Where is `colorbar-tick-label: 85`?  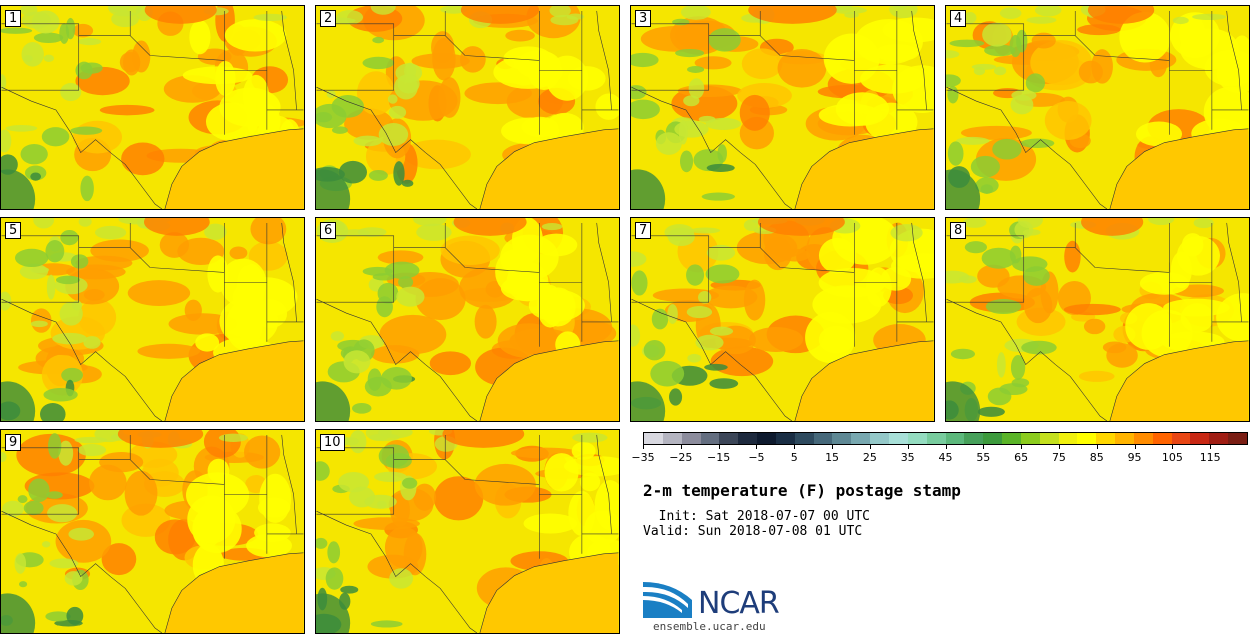
colorbar-tick-label: 85 is located at coordinates (1096, 457).